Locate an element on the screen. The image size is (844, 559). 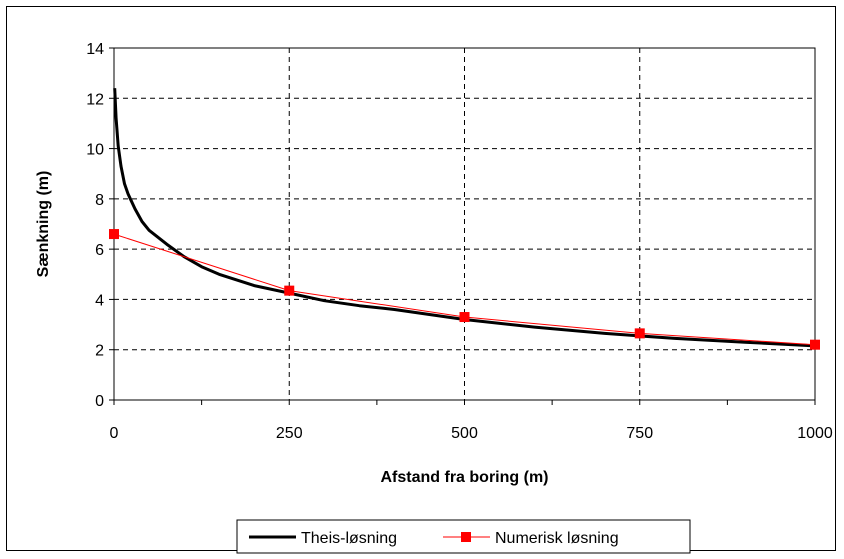
y-tick-label: 4 is located at coordinates (99, 300).